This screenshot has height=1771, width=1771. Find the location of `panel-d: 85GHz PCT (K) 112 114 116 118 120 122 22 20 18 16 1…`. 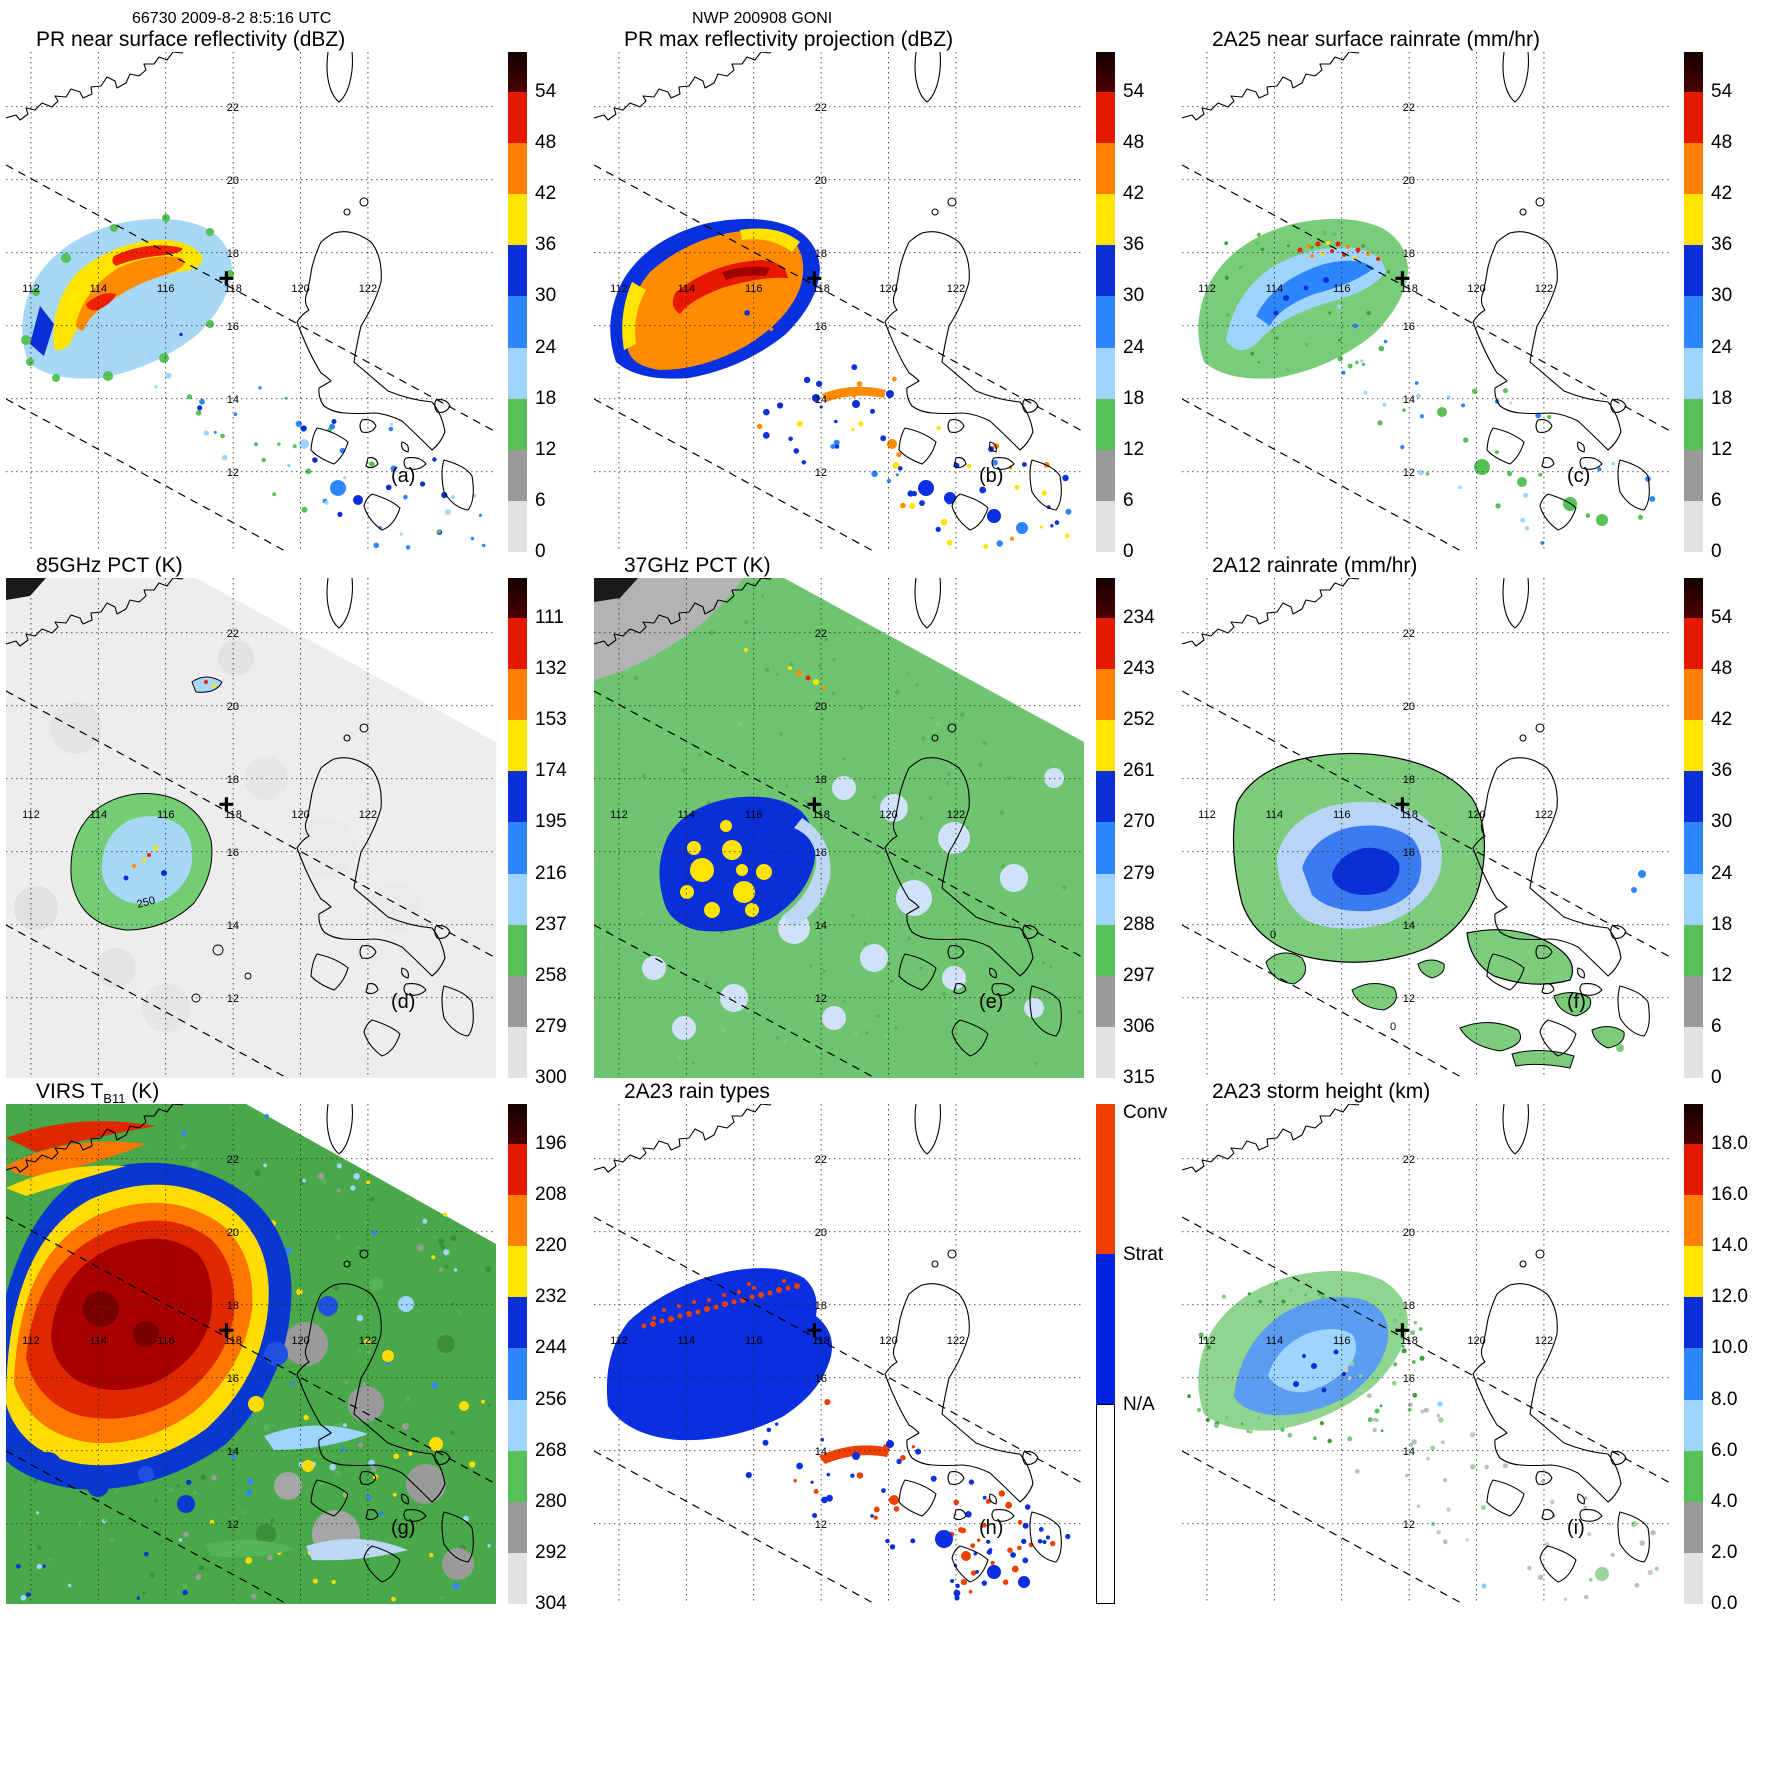

panel-d: 85GHz PCT (K) 112 114 116 118 120 122 22 20 18 16 1… is located at coordinates (300, 820).